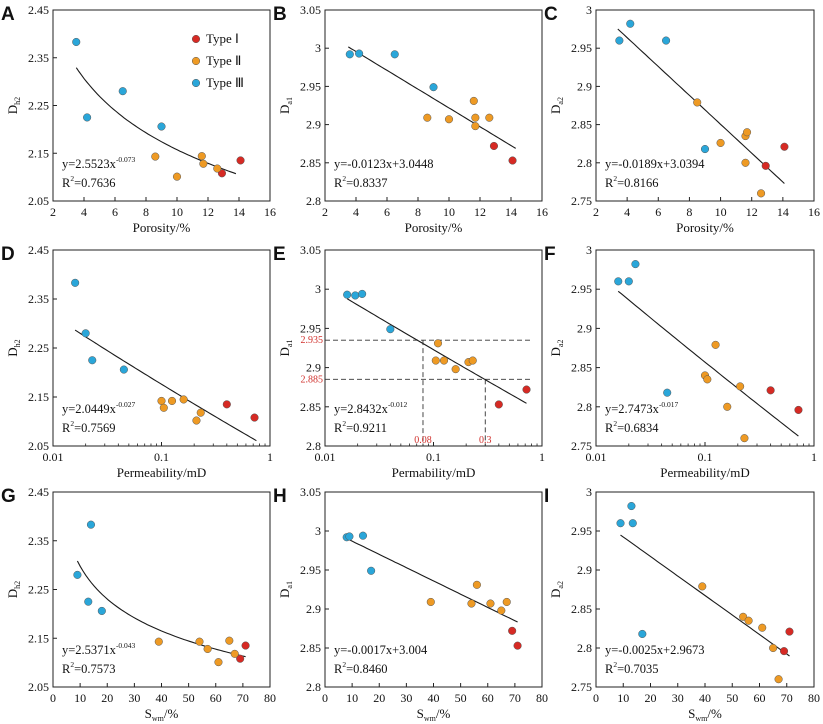 This screenshot has width=823, height=724. What do you see at coordinates (814, 457) in the screenshot?
I see `x-tick-label: 1` at bounding box center [814, 457].